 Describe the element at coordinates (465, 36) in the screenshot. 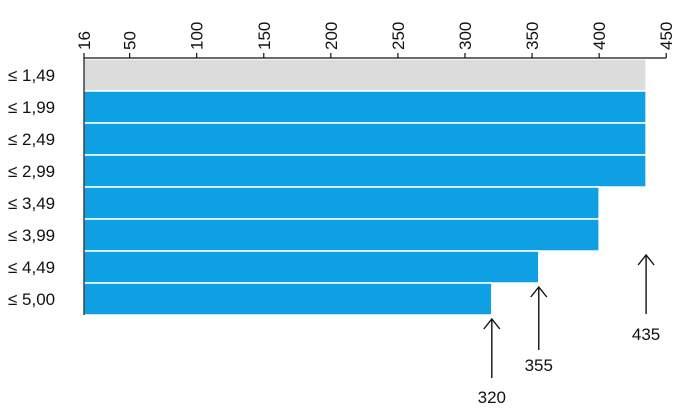

I see `x-tick-label: 300` at that location.